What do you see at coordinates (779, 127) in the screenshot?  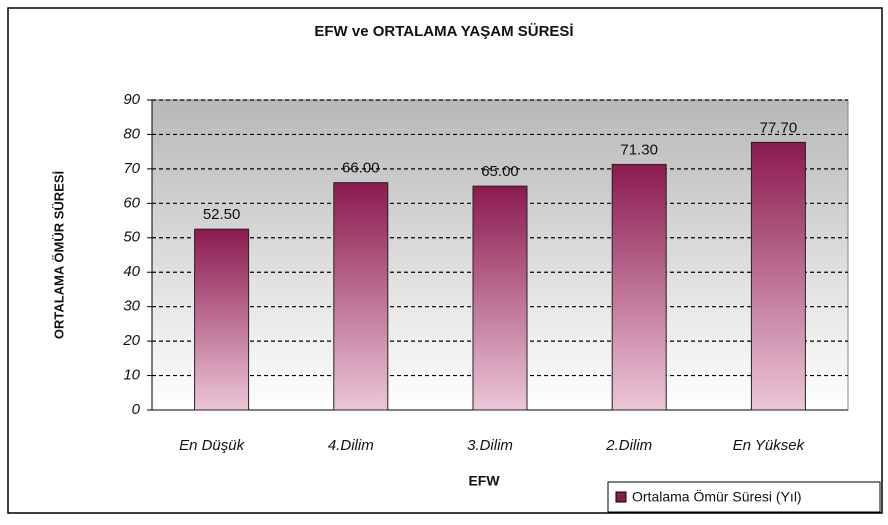 I see `data-label: 77.70` at bounding box center [779, 127].